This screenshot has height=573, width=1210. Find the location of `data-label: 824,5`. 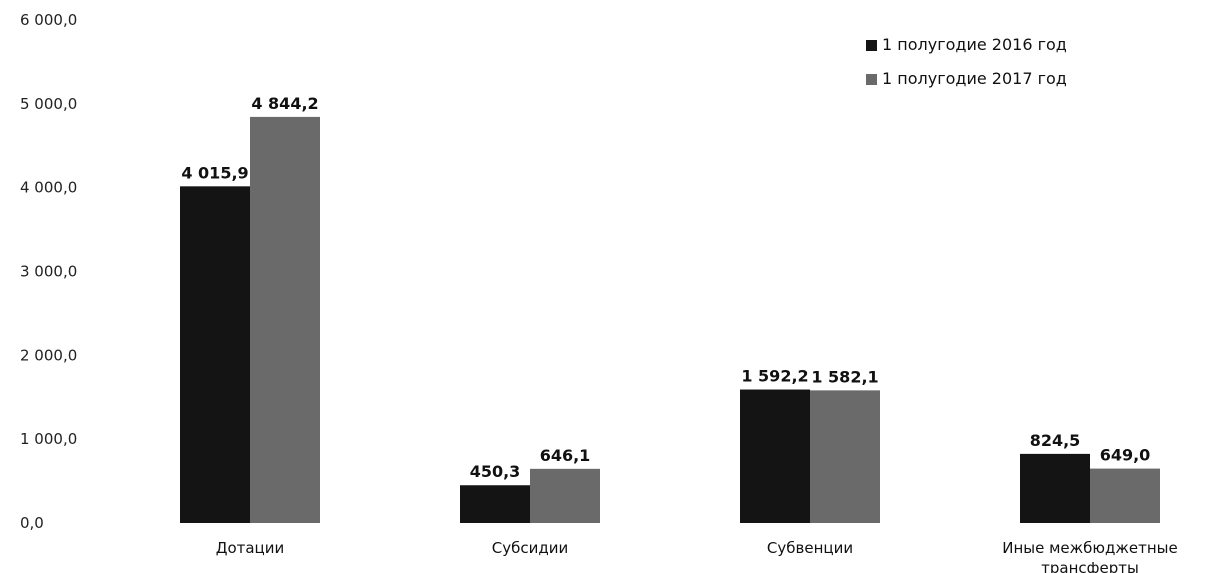

data-label: 824,5 is located at coordinates (1055, 440).